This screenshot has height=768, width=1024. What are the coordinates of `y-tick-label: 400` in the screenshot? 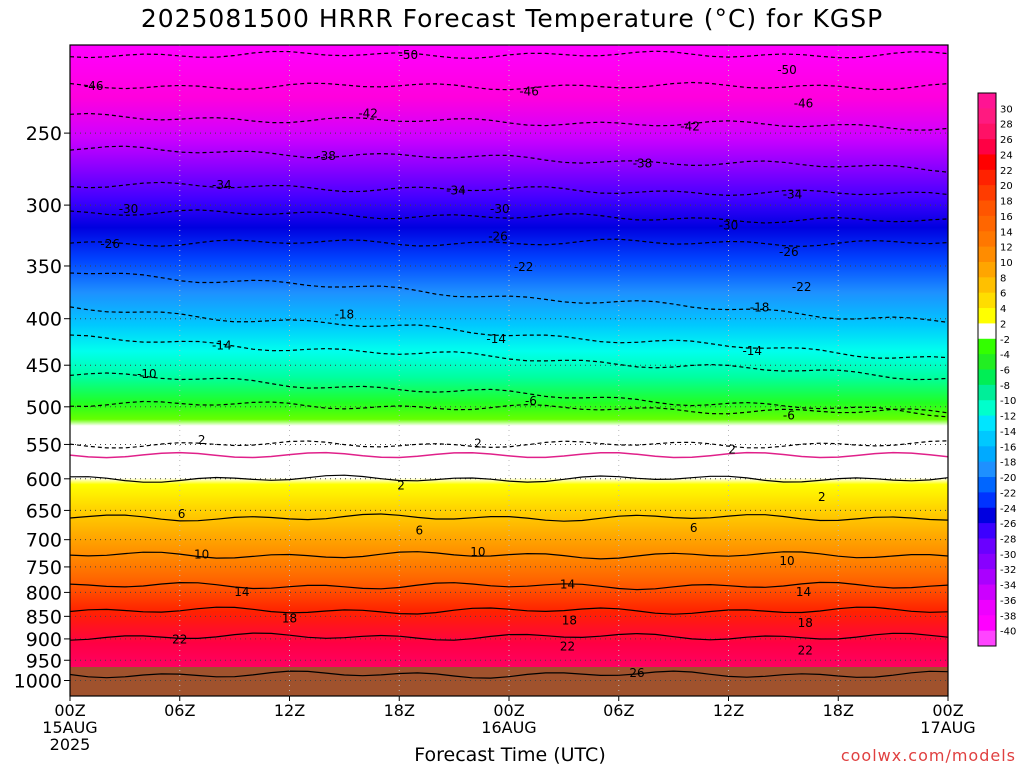 It's located at (44, 320).